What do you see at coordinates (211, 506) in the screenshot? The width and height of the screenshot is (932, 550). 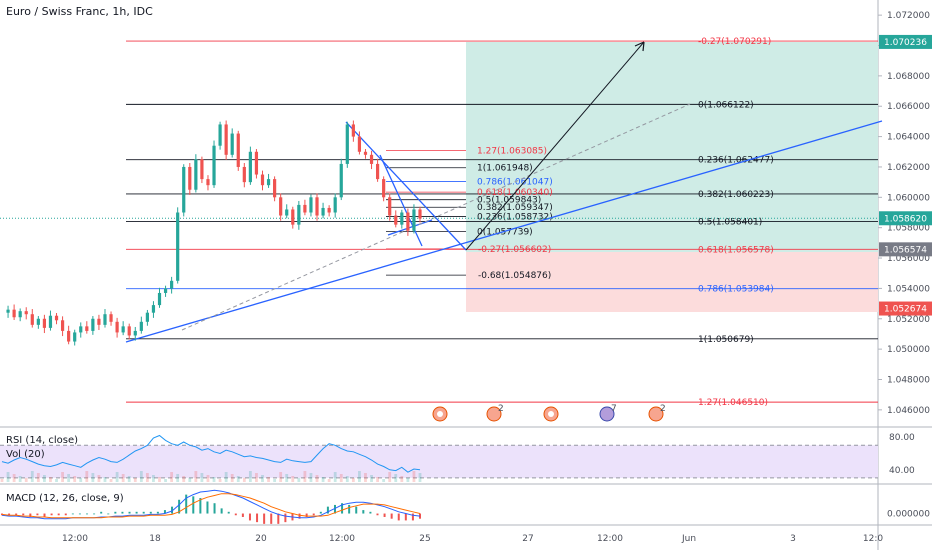 I see `signal-line` at bounding box center [211, 506].